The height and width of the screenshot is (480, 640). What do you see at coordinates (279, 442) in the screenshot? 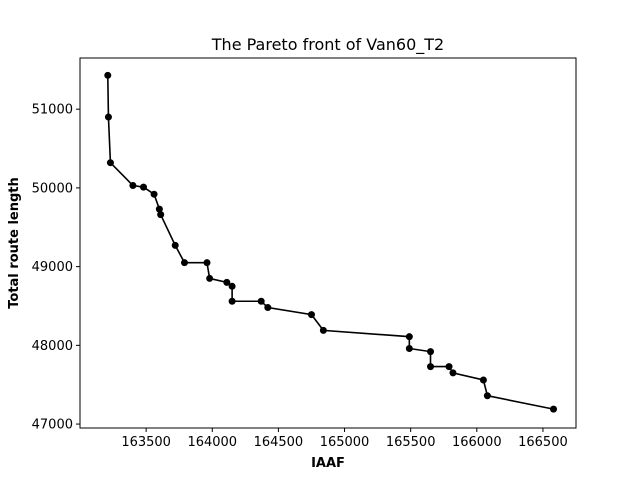
I see `x-tick-label: 164500` at bounding box center [279, 442].